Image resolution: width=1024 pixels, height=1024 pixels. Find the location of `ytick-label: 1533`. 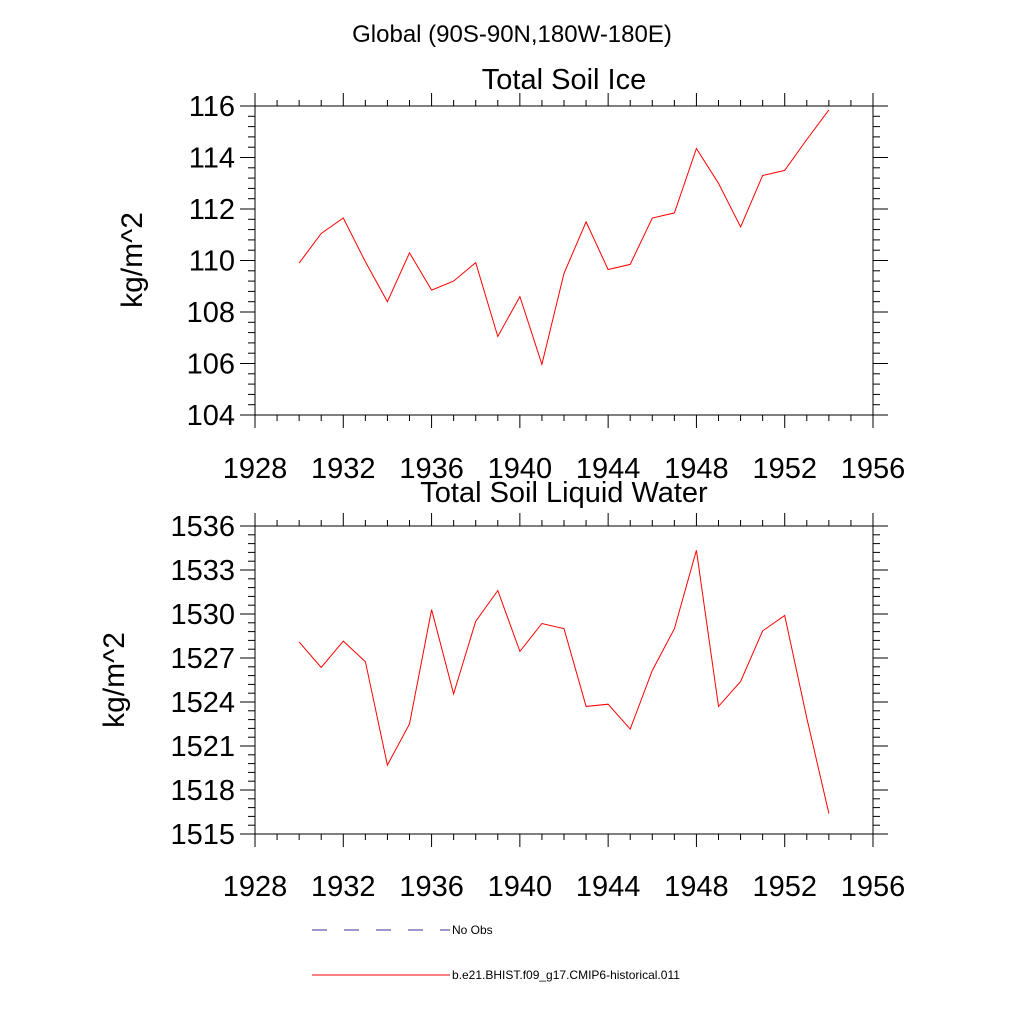

ytick-label: 1533 is located at coordinates (202, 571).